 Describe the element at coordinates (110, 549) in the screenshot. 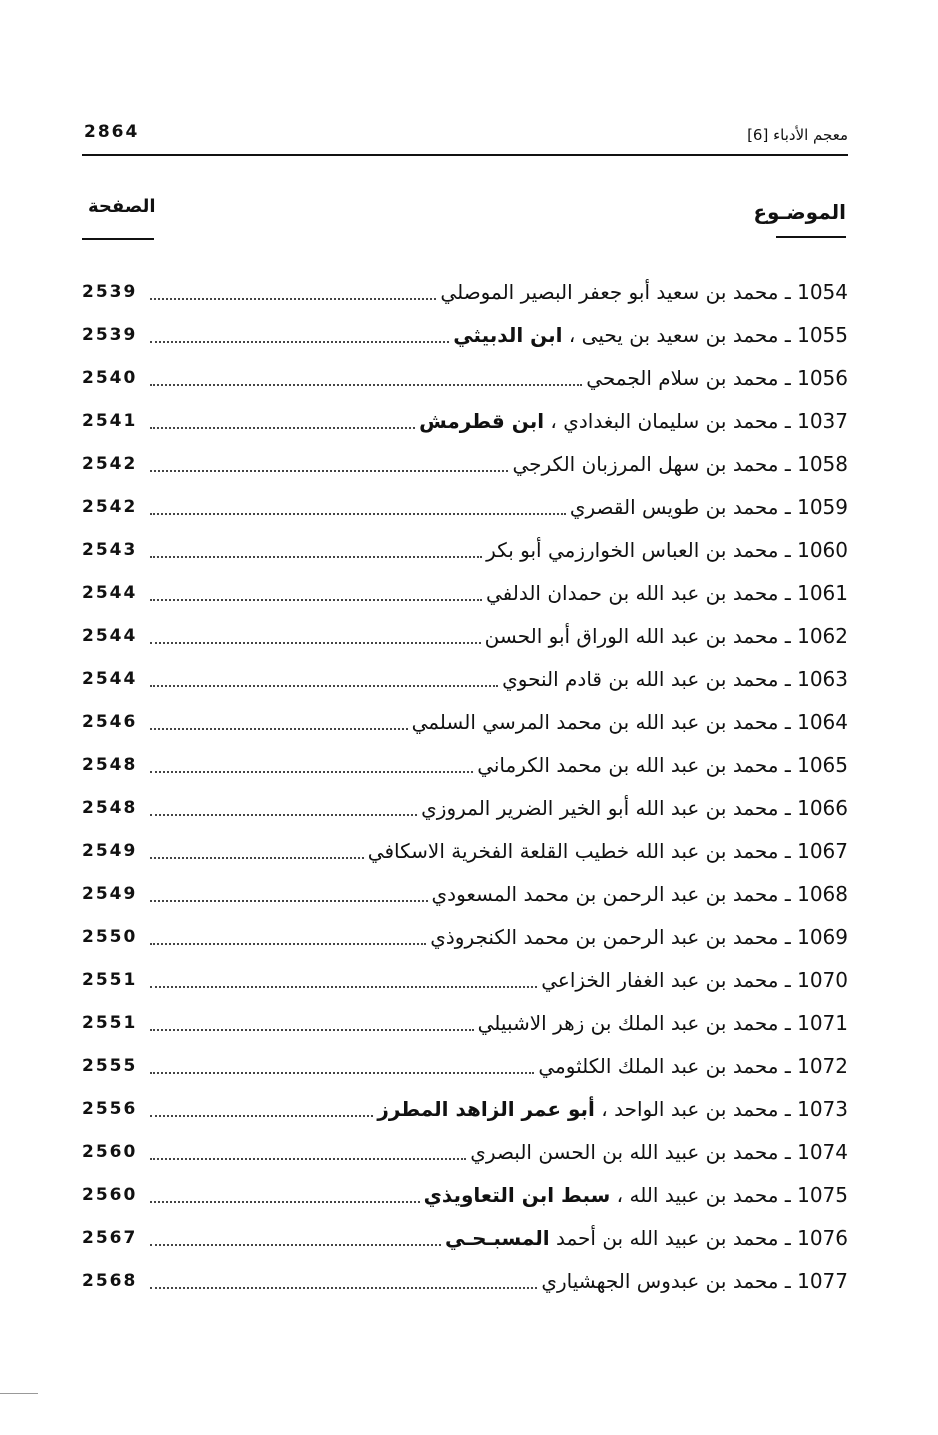

I see `entry-page: 2543` at that location.